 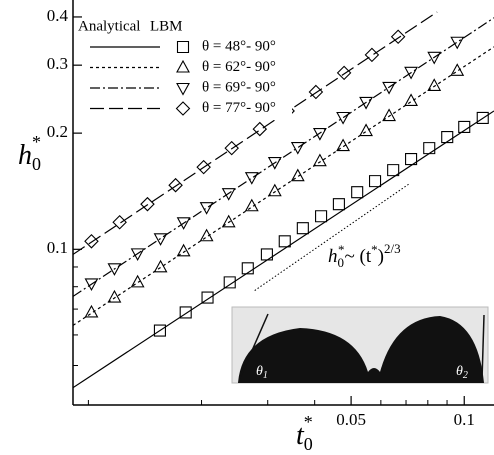 I want to click on legend-label: θ = 62°- 90°, so click(x=239, y=67).